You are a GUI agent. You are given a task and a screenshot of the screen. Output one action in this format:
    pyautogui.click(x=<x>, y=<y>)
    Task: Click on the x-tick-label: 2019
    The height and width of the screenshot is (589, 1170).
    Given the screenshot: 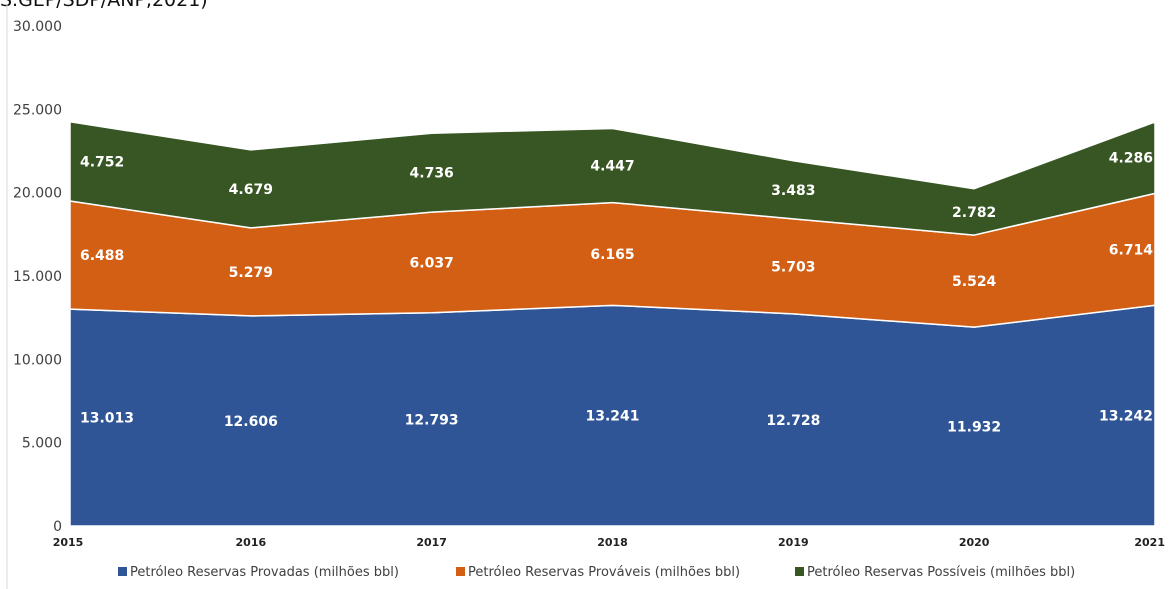 What is the action you would take?
    pyautogui.click(x=793, y=542)
    